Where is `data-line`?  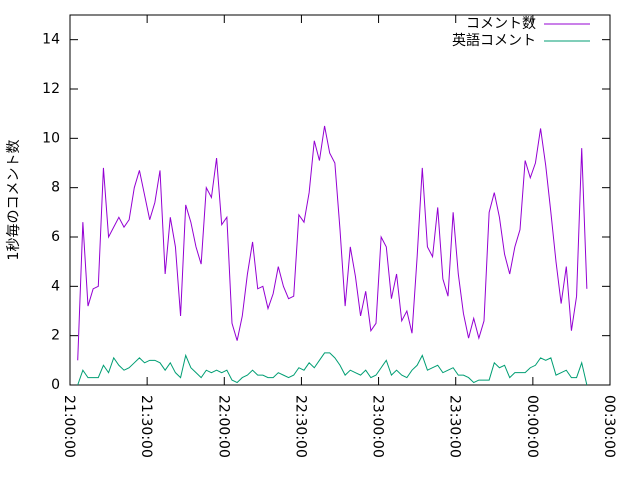
data-line is located at coordinates (332, 369).